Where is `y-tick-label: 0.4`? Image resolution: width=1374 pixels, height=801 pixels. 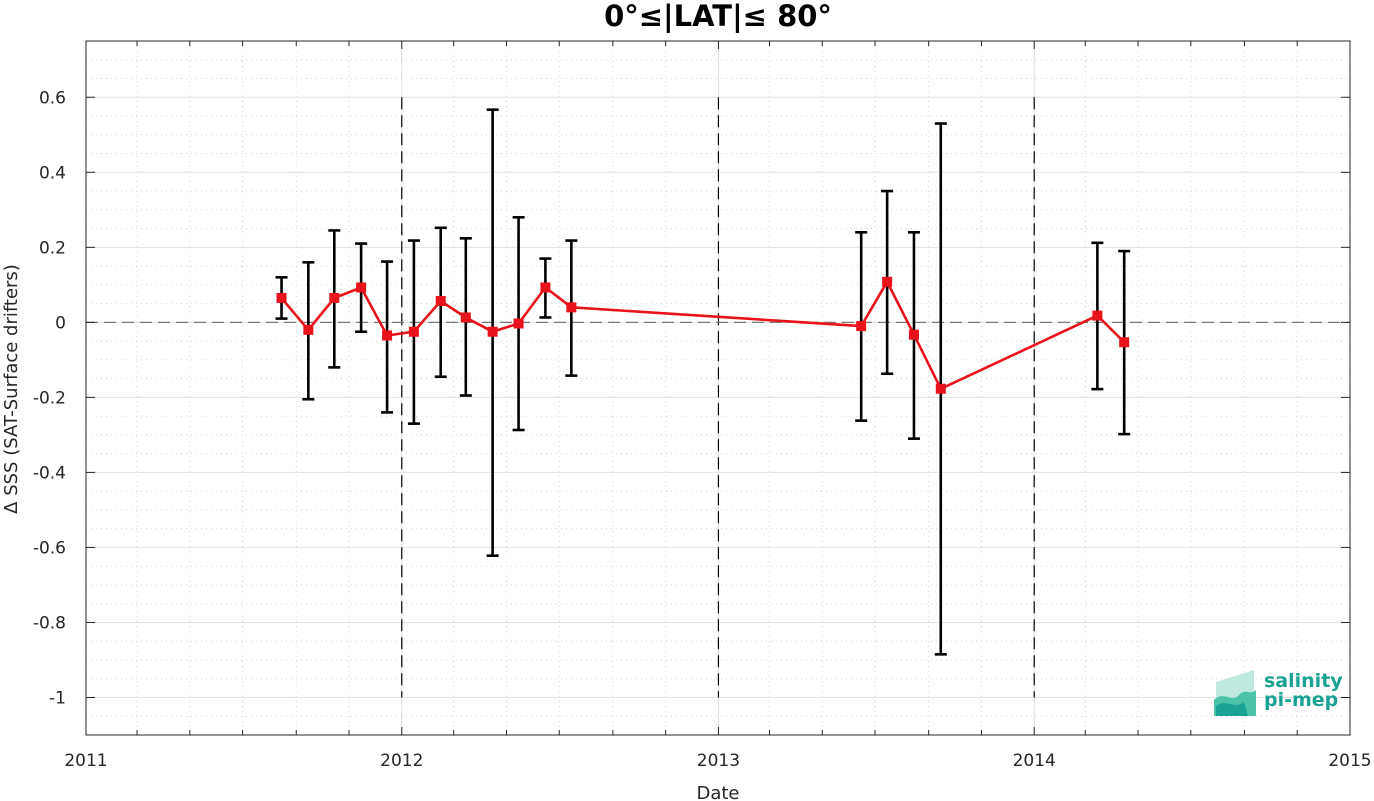
y-tick-label: 0.4 is located at coordinates (52, 173).